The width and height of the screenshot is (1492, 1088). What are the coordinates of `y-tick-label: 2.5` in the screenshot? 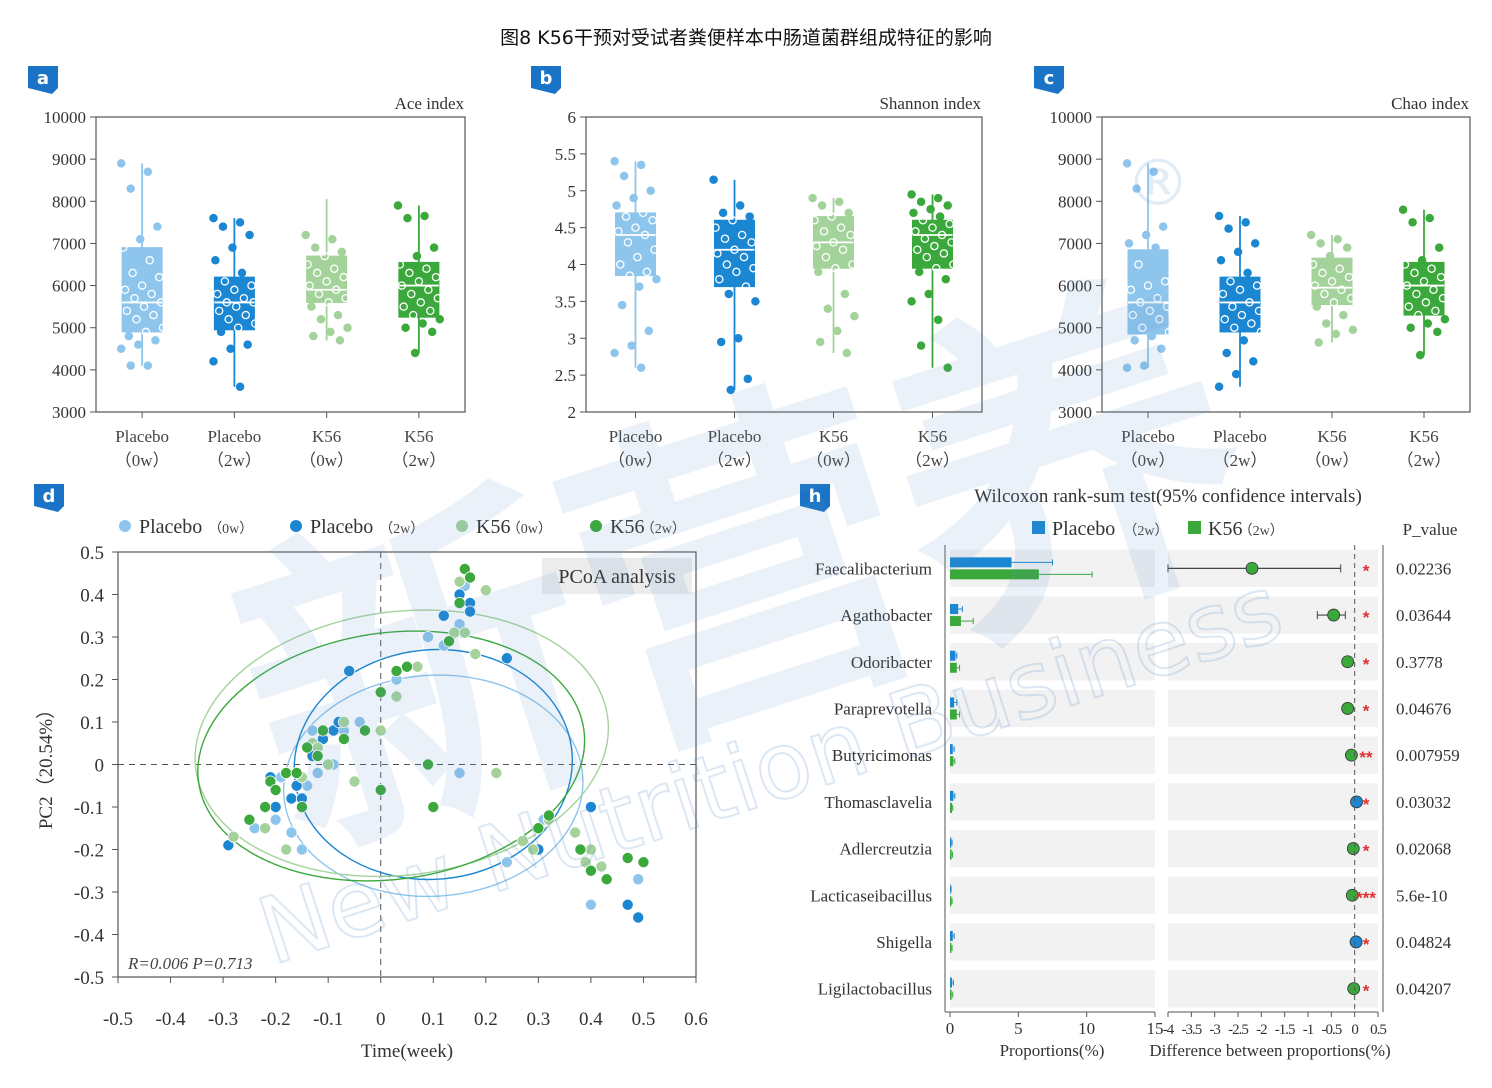 It's located at (565, 375).